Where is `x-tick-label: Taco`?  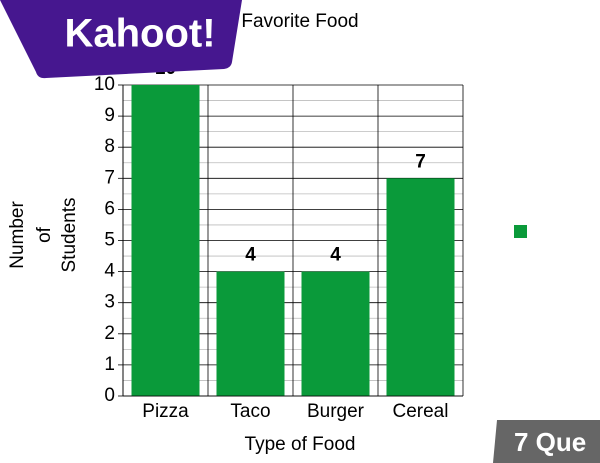
x-tick-label: Taco is located at coordinates (250, 411).